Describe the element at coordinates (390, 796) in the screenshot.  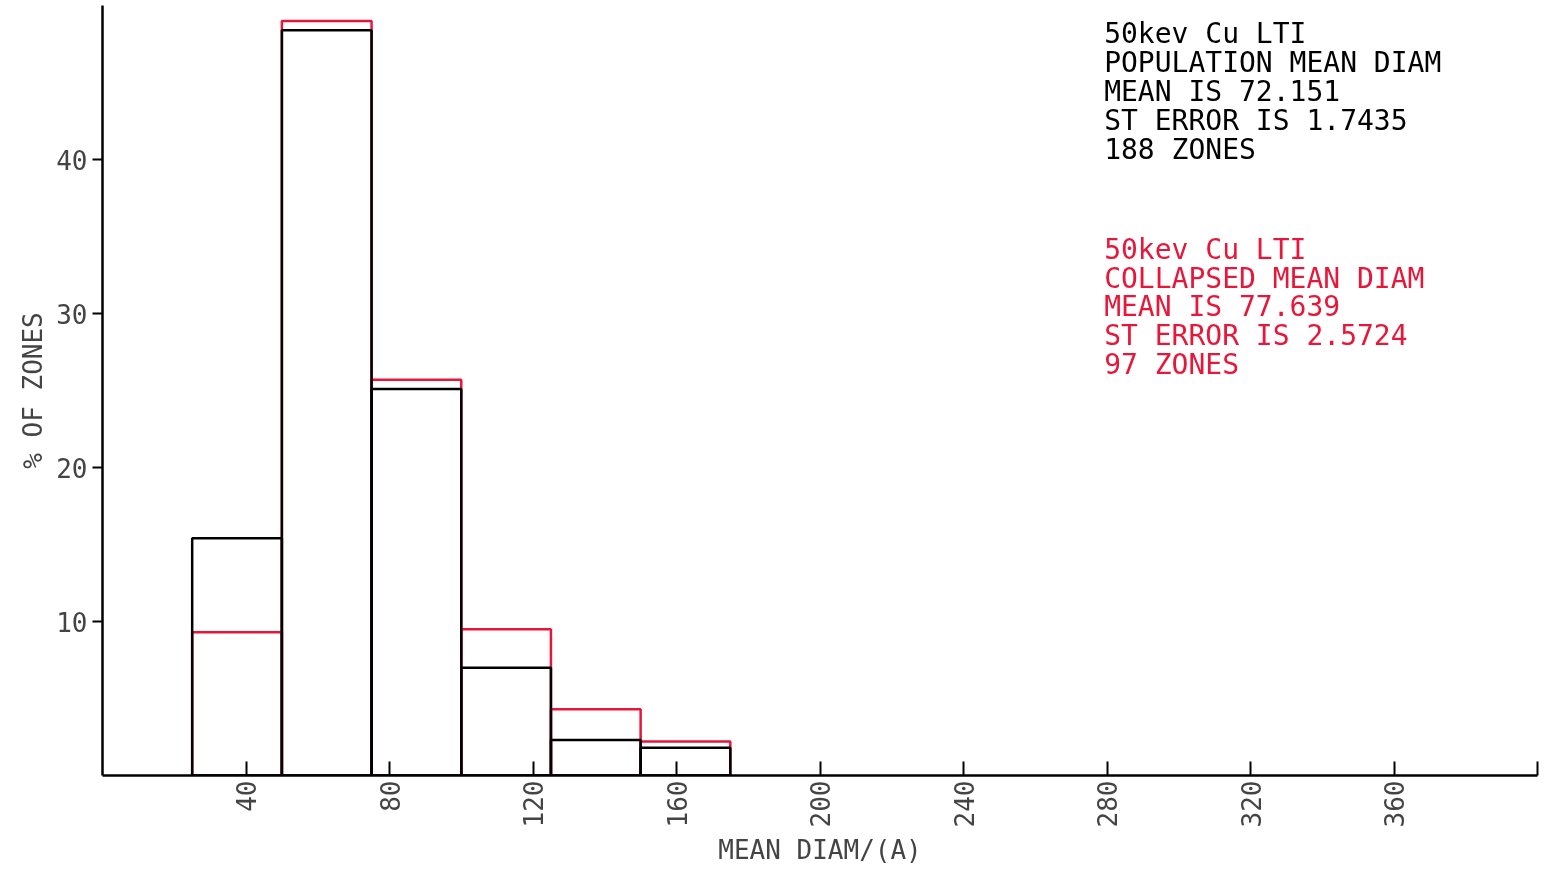
I see `x-tick-label: 80` at that location.